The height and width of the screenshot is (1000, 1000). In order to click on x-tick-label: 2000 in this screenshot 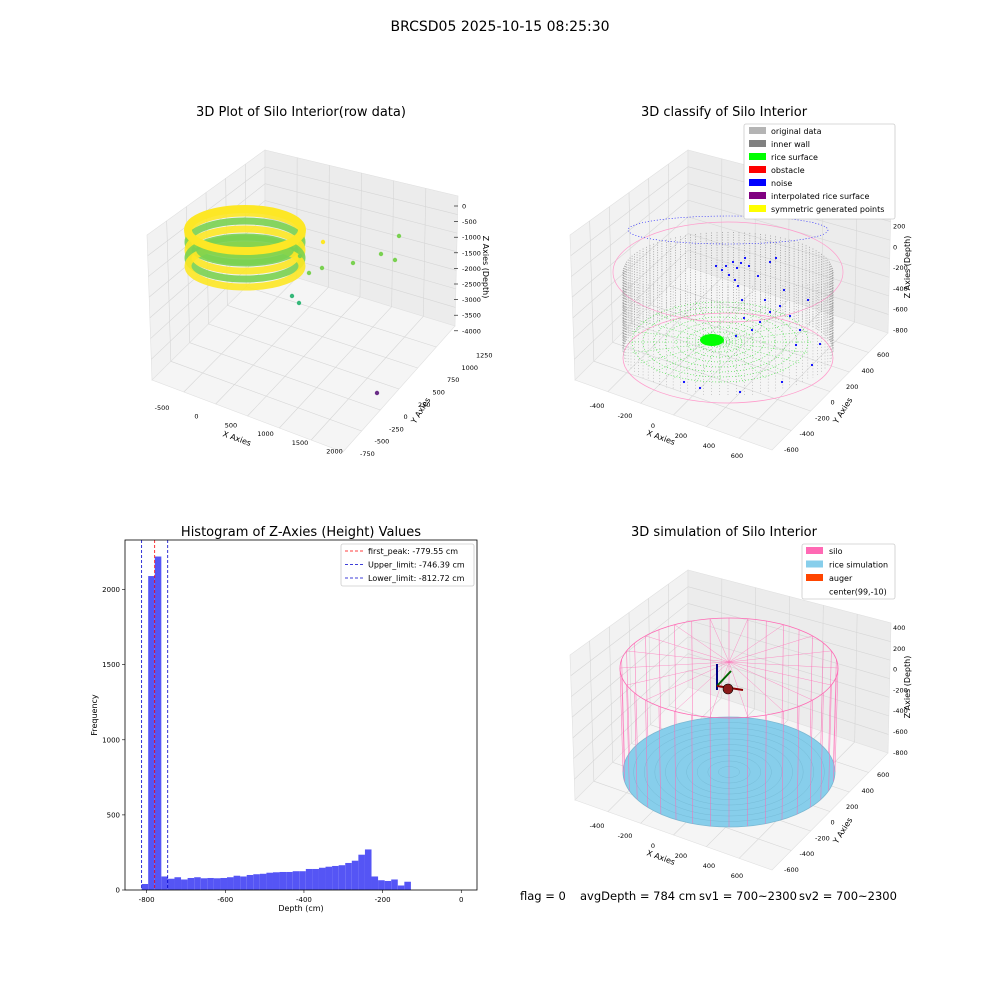, I will do `click(334, 452)`.